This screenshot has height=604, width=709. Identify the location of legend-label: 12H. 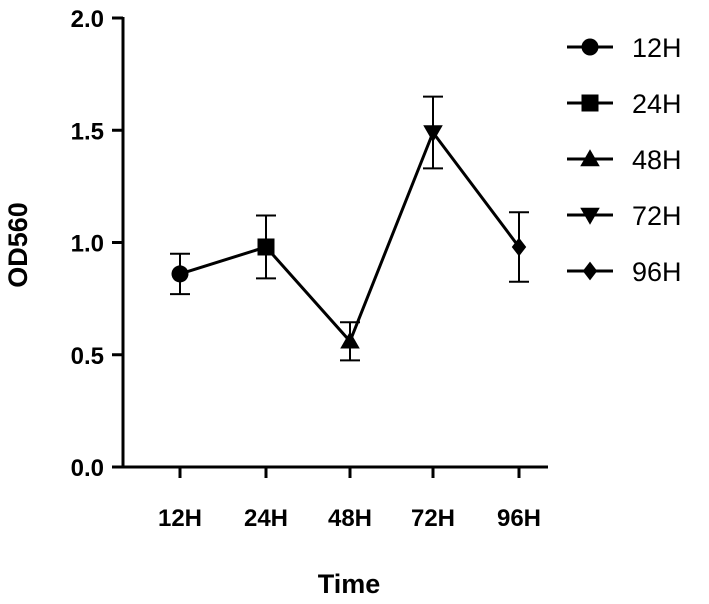
(657, 48).